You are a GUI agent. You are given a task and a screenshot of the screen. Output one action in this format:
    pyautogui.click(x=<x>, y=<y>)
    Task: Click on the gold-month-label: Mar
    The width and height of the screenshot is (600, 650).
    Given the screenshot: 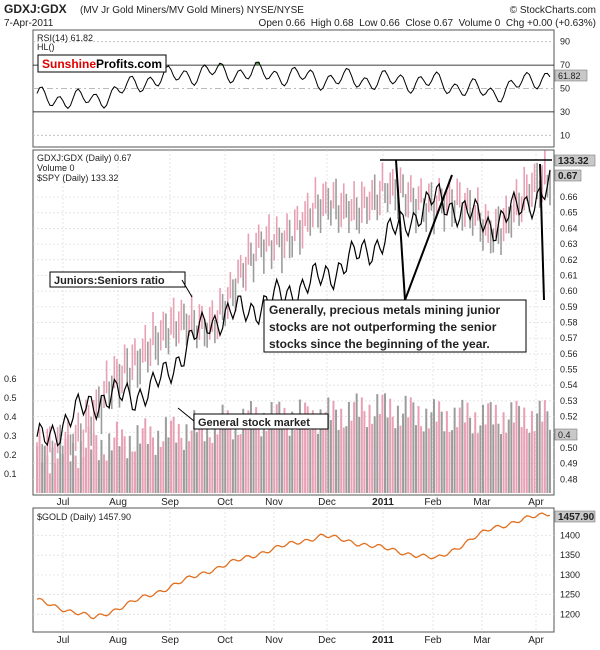 What is the action you would take?
    pyautogui.click(x=482, y=640)
    